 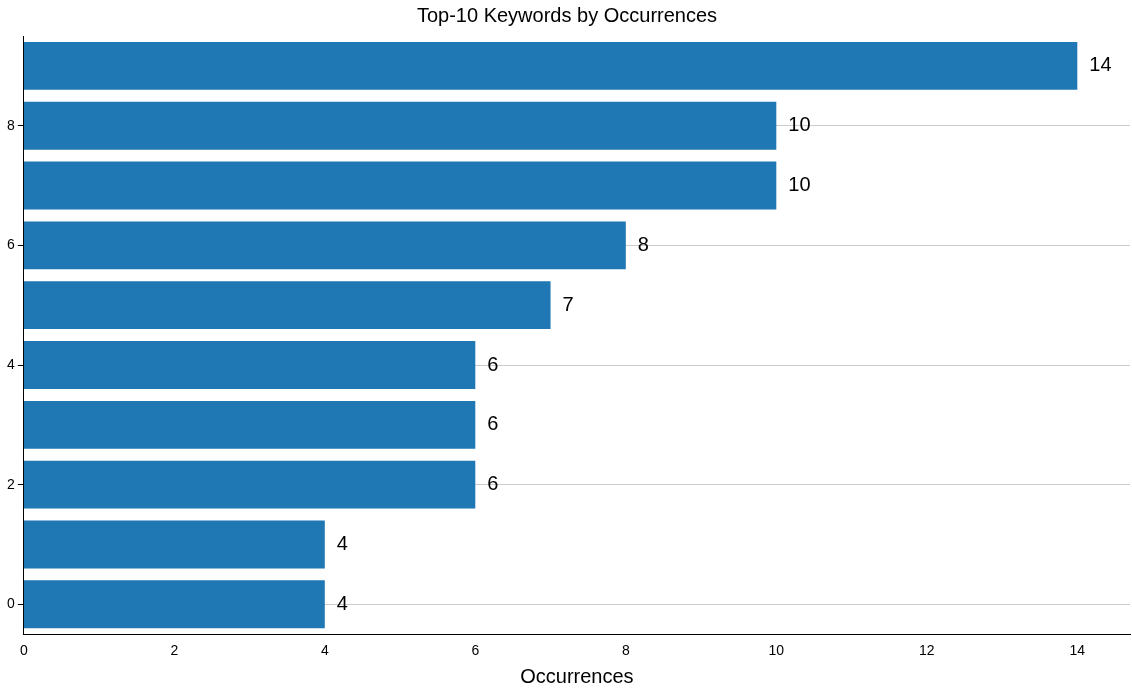 I want to click on x-tick-label: 12, so click(x=927, y=650).